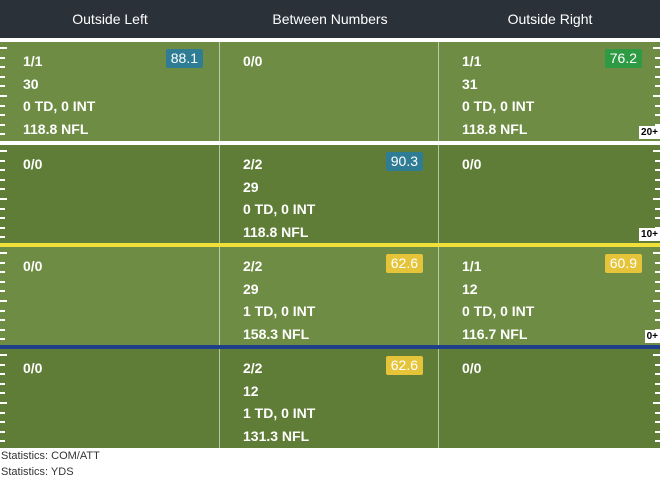 The image size is (660, 482). What do you see at coordinates (649, 132) in the screenshot?
I see `yard-range-label: 20+` at bounding box center [649, 132].